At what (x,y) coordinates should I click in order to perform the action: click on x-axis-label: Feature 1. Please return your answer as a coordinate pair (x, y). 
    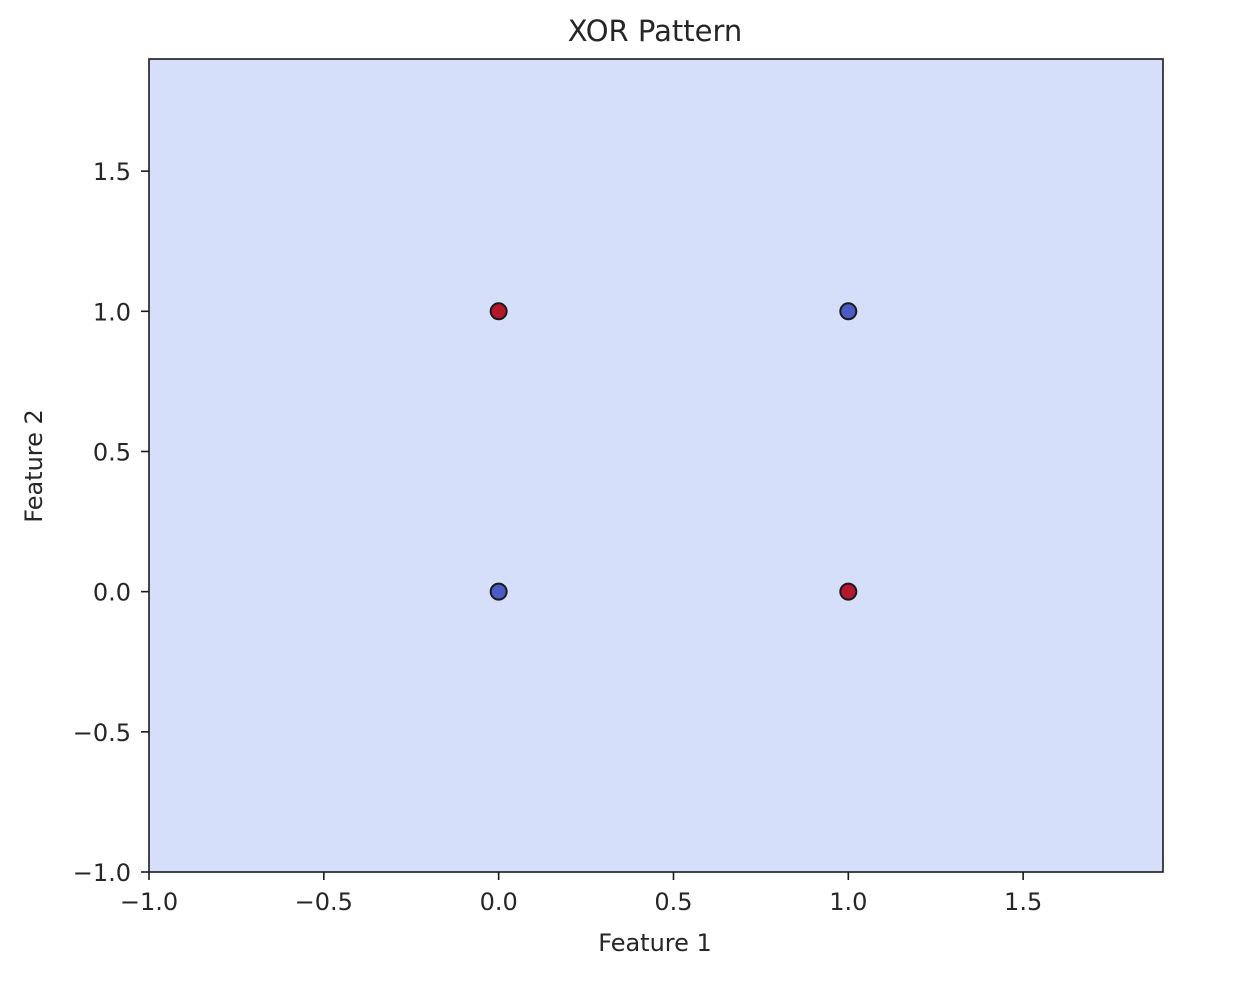
    Looking at the image, I should click on (655, 943).